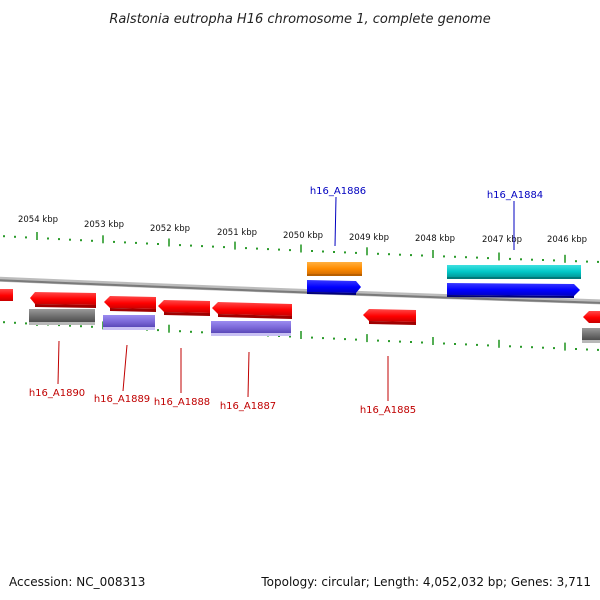 Image resolution: width=600 pixels, height=600 pixels. Describe the element at coordinates (388, 410) in the screenshot. I see `gene-label-h16-A1885: h16_A1885` at that location.